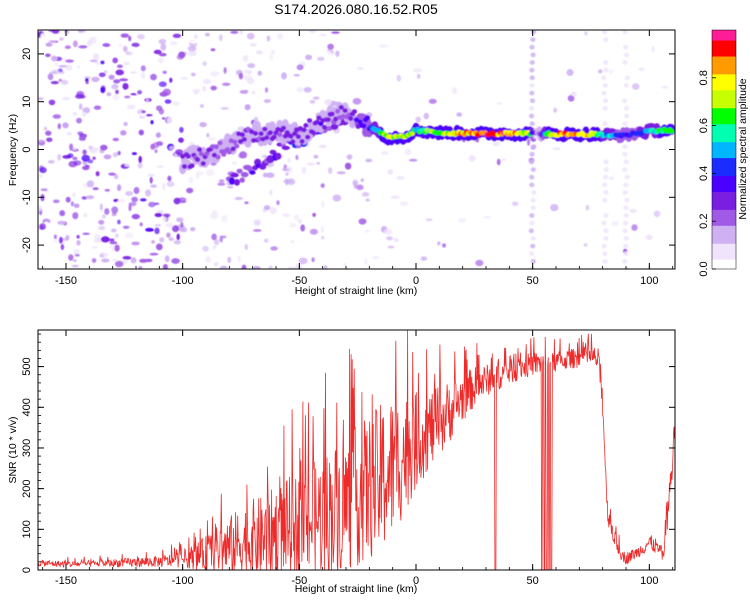 This screenshot has width=750, height=600. Describe the element at coordinates (27, 102) in the screenshot. I see `y-tick-label: 10` at that location.